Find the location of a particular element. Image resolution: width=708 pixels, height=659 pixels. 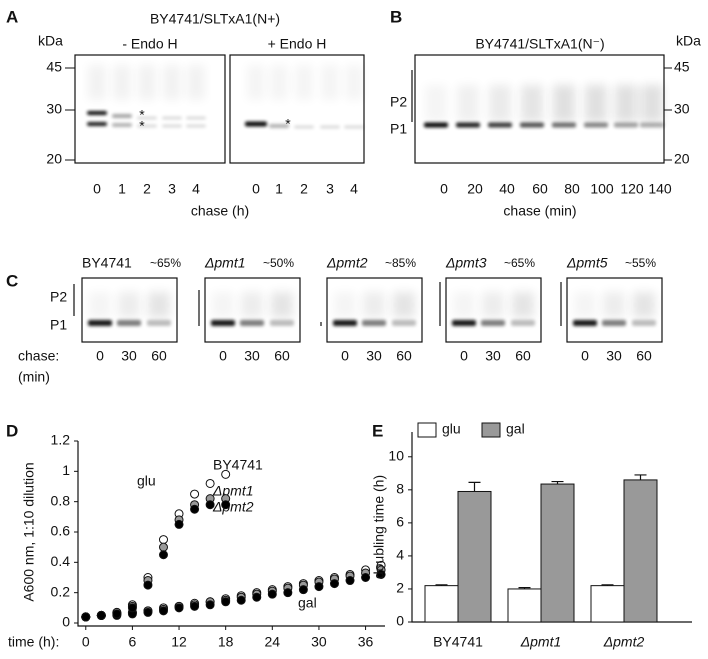

x-tick-label: 30 is located at coordinates (319, 642).